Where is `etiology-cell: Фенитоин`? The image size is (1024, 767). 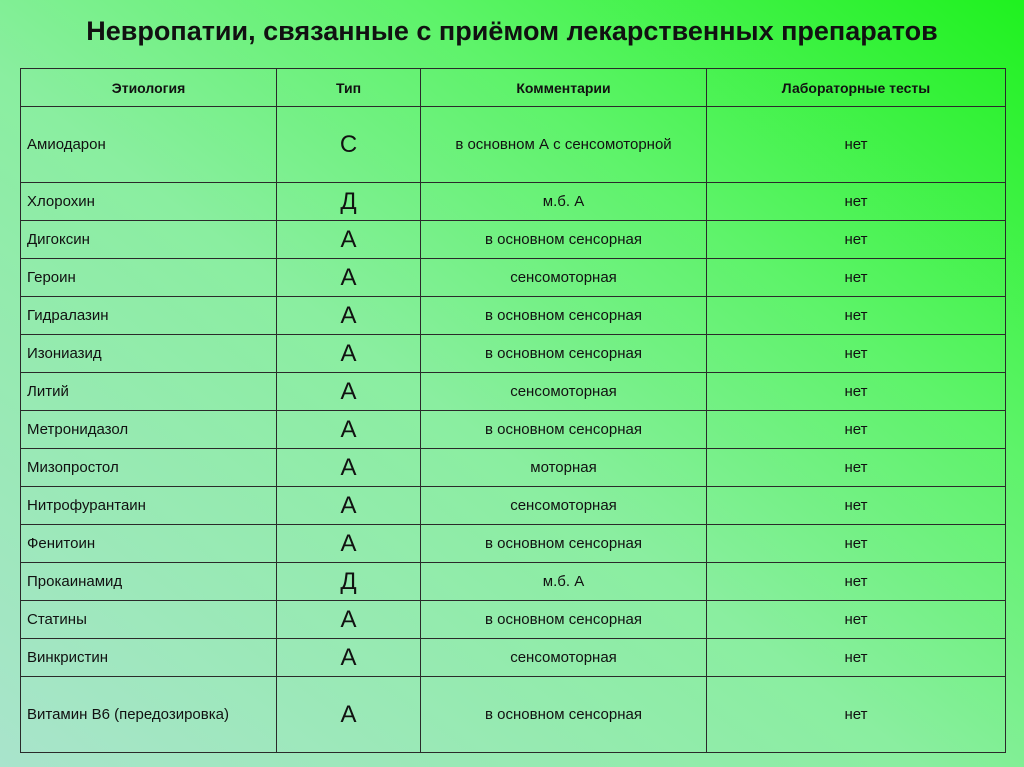 etiology-cell: Фенитоин is located at coordinates (148, 543).